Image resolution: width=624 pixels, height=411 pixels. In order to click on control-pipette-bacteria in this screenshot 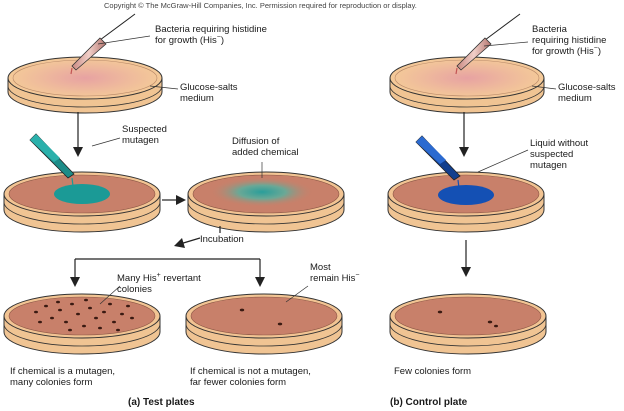, I will do `click(488, 44)`.